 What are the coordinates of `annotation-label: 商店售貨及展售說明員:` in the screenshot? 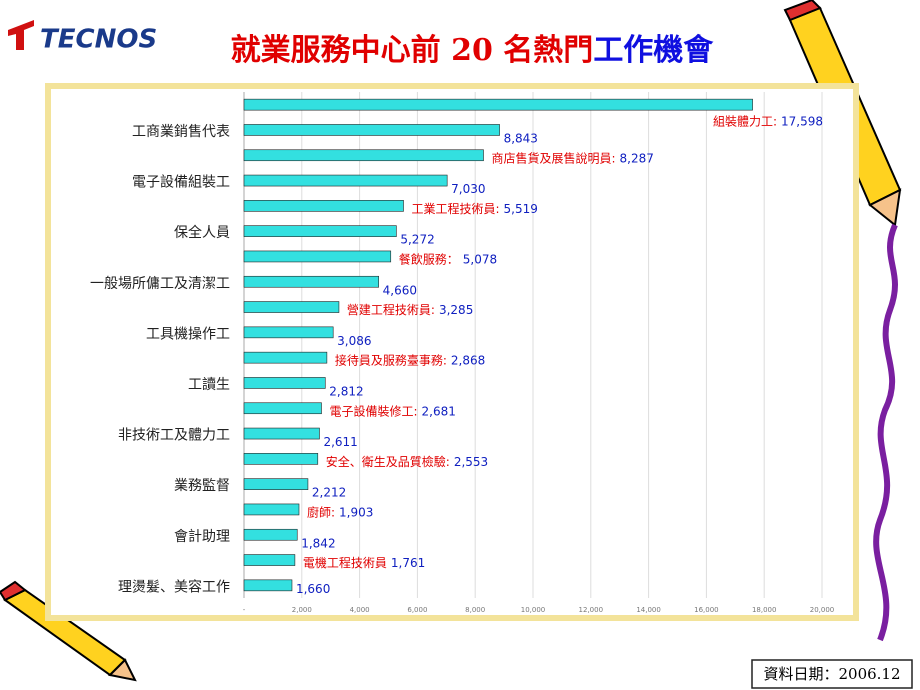 It's located at (553, 157).